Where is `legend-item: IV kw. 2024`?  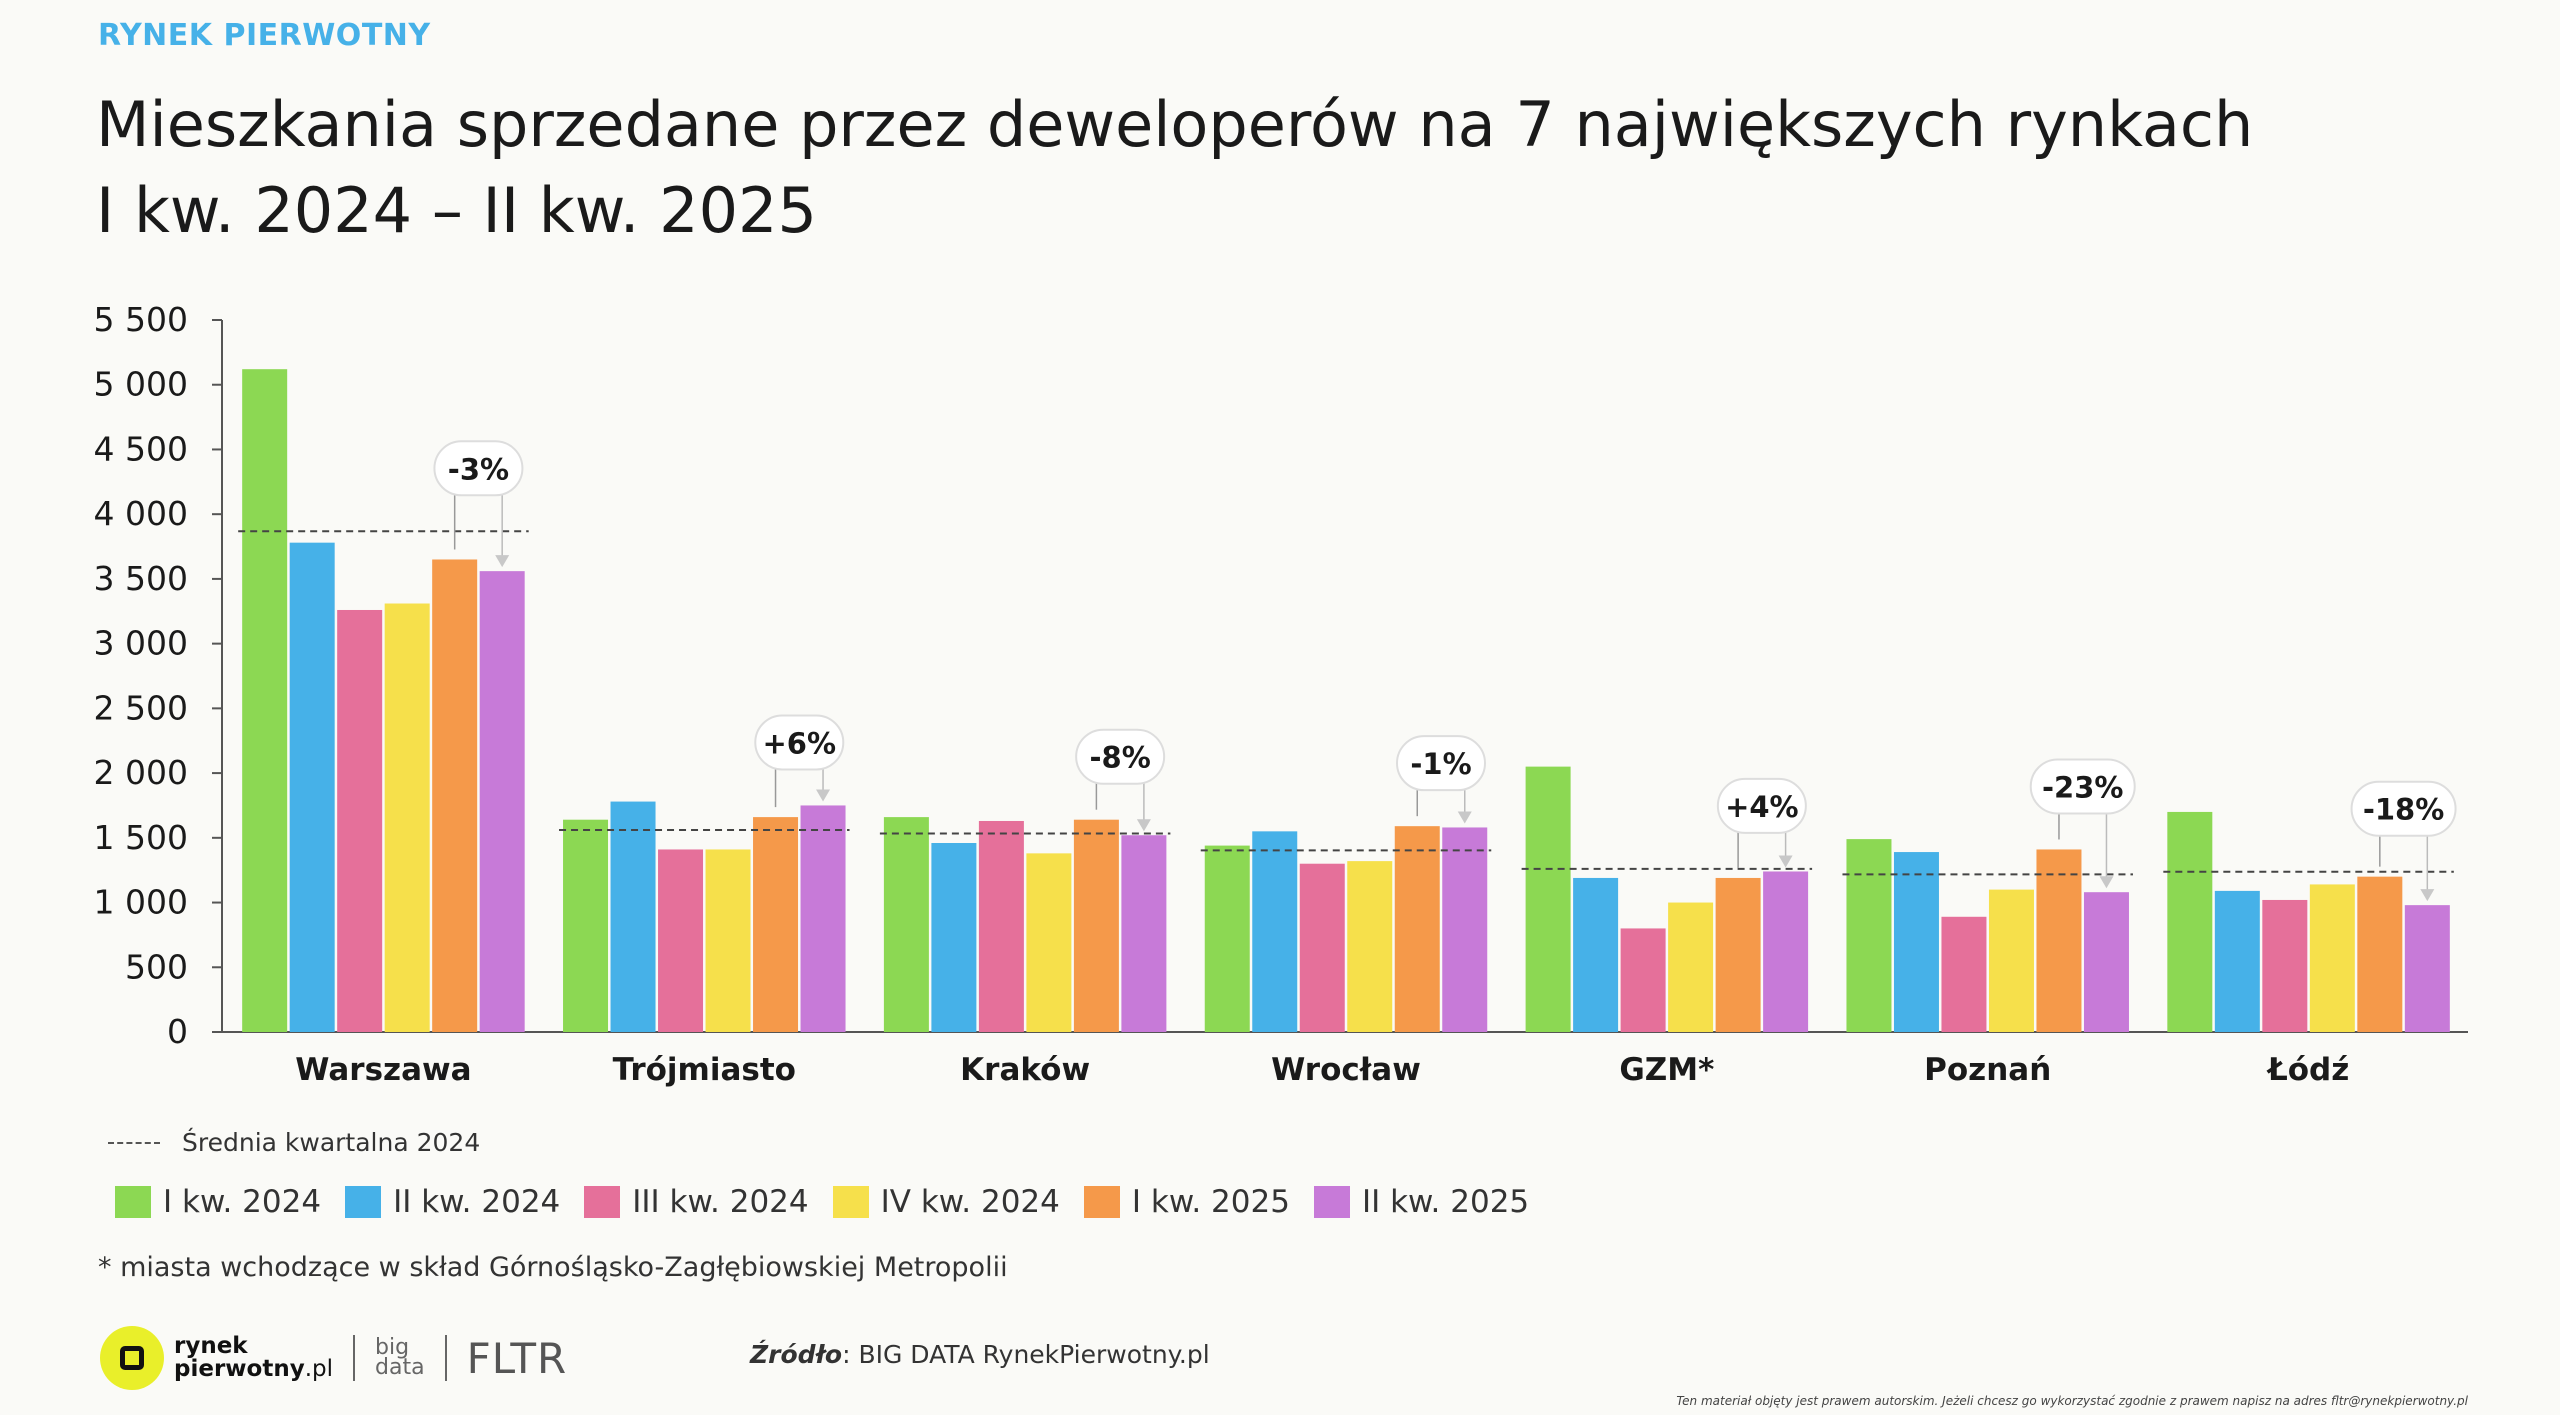
legend-item: IV kw. 2024 is located at coordinates (946, 1202).